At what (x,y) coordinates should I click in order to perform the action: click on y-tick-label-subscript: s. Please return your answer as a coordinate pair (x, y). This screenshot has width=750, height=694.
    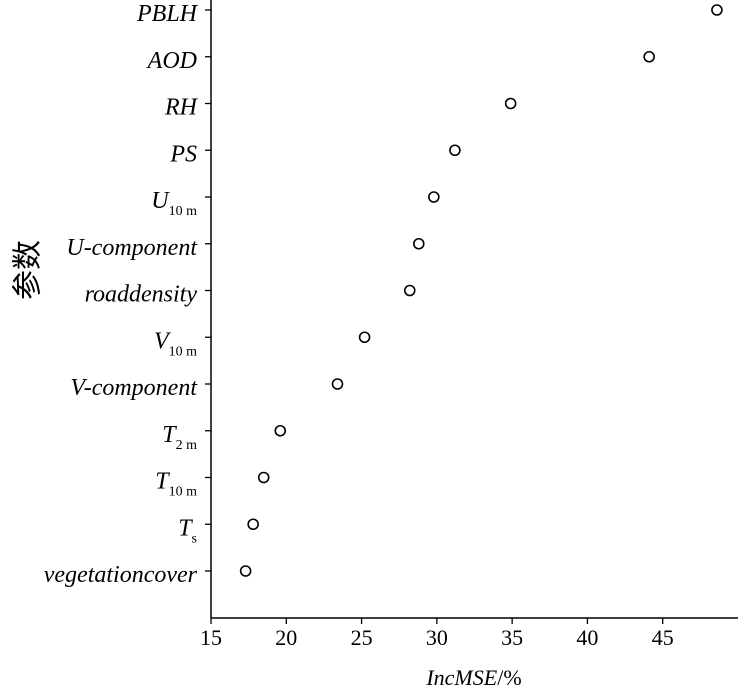
    Looking at the image, I should click on (194, 538).